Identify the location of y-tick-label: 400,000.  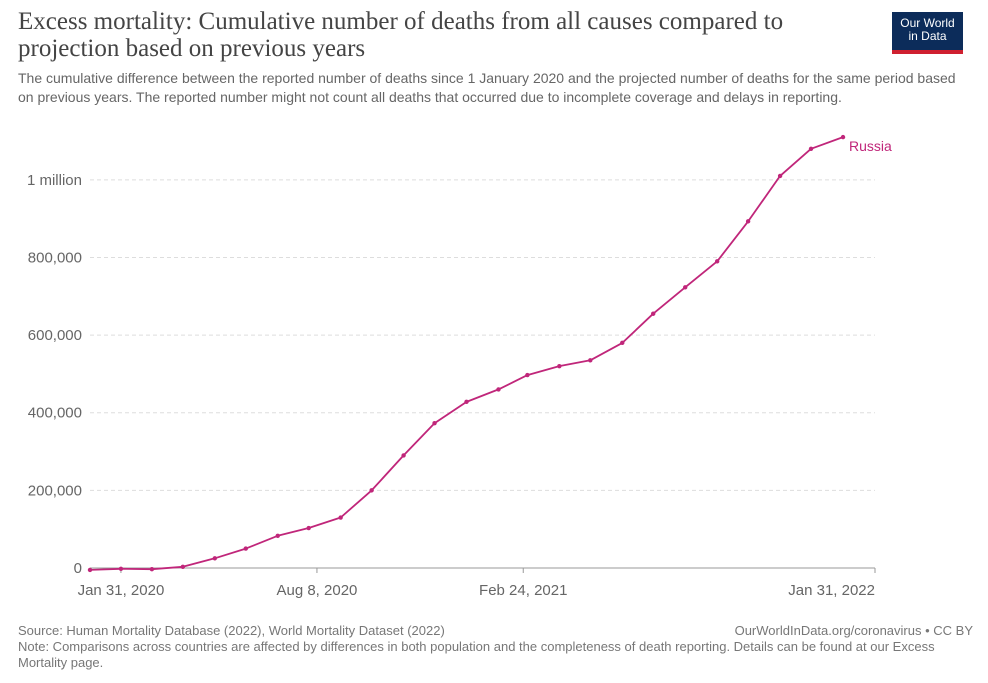
(55, 413).